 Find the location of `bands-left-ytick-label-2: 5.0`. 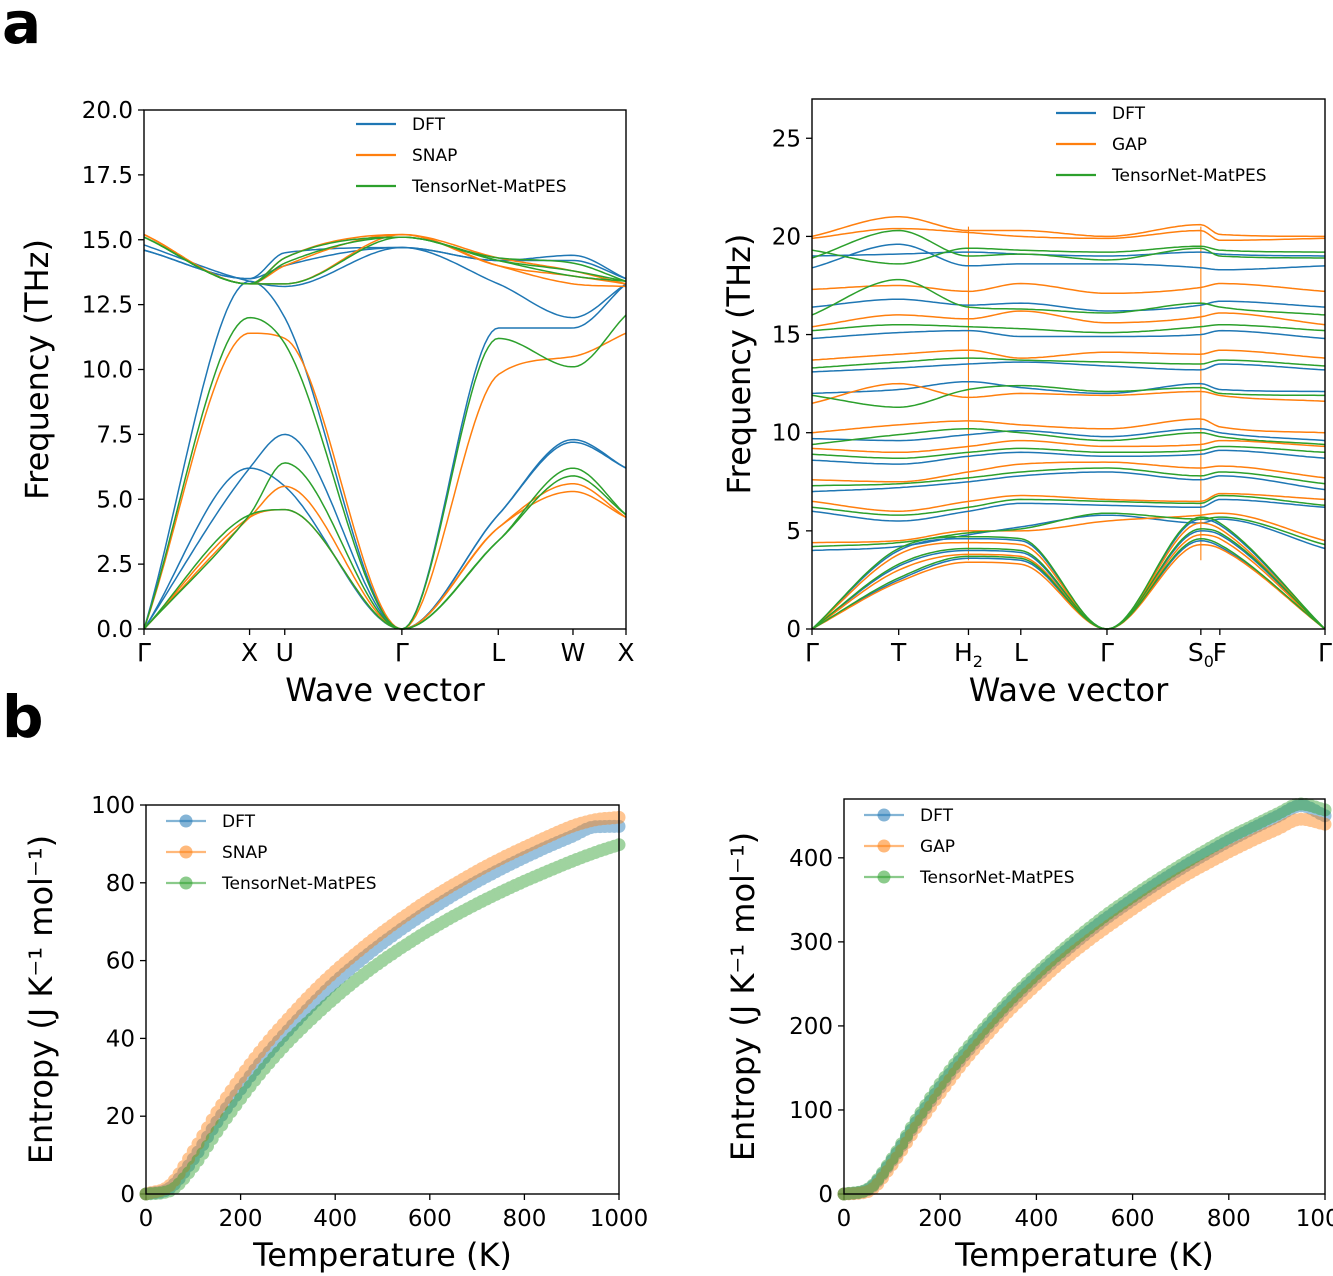

bands-left-ytick-label-2: 5.0 is located at coordinates (114, 500).